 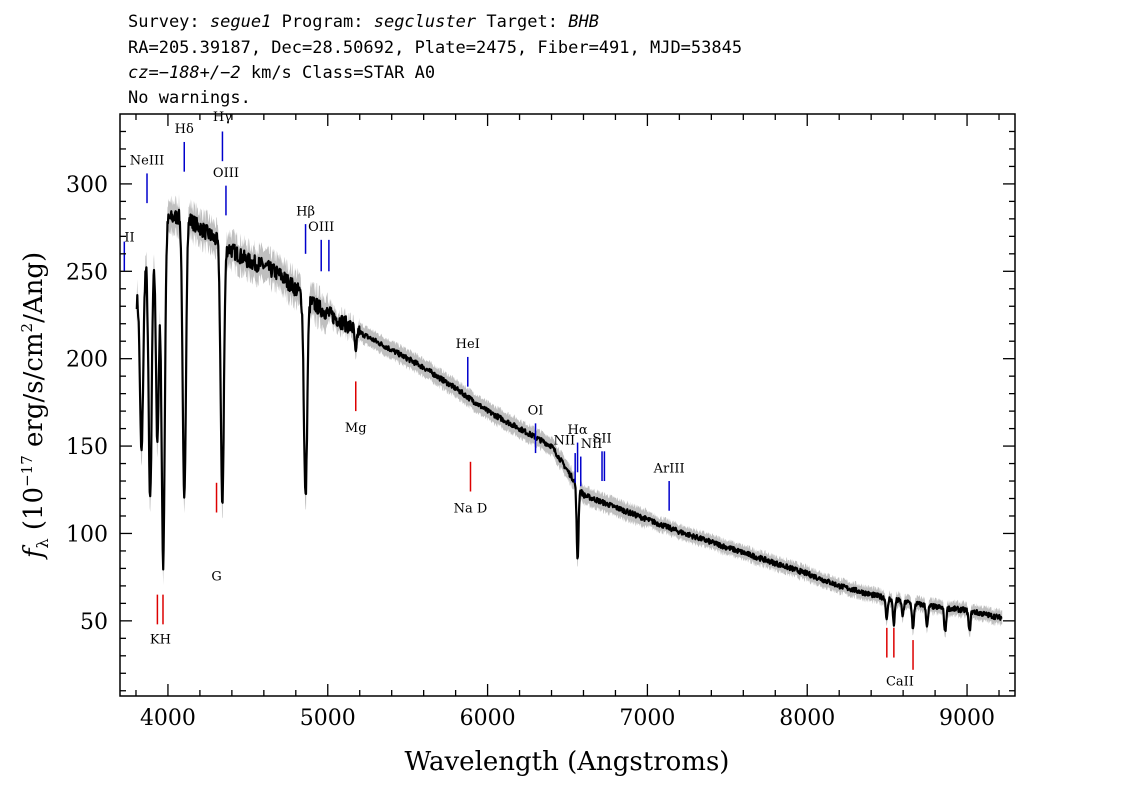 What do you see at coordinates (488, 718) in the screenshot?
I see `x-tick-label: 6000` at bounding box center [488, 718].